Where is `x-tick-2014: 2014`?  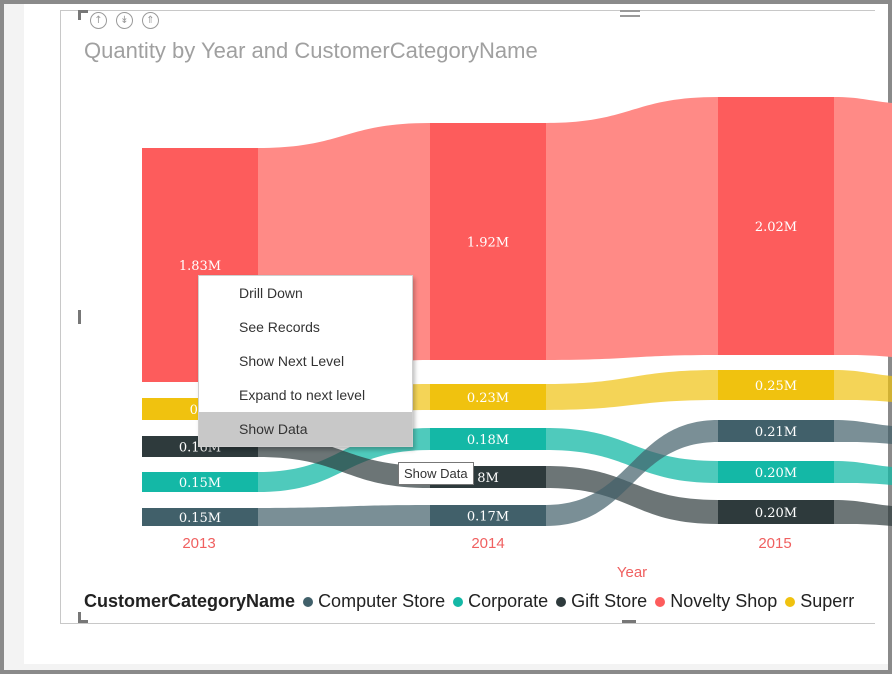
x-tick-2014: 2014 is located at coordinates (487, 543).